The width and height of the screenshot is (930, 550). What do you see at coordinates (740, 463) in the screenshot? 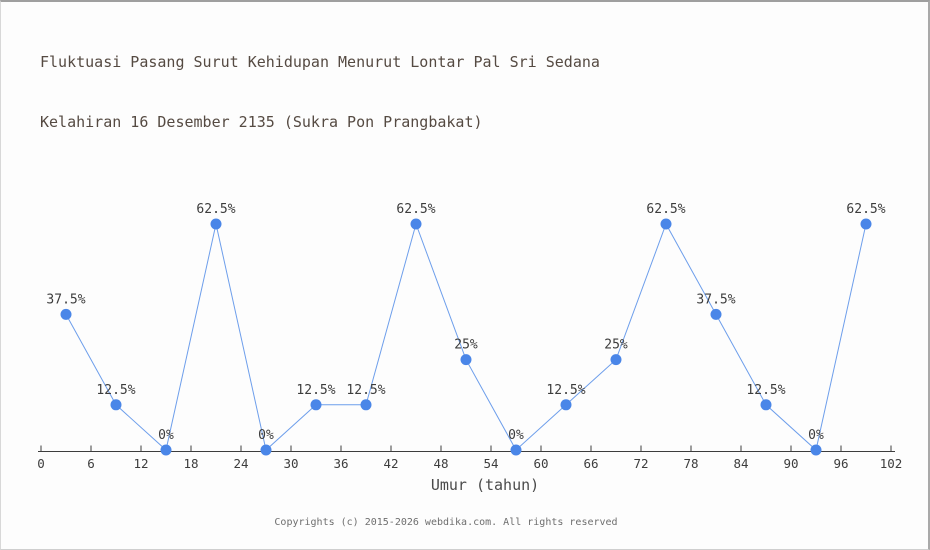
I see `x-tick-label: 84` at bounding box center [740, 463].